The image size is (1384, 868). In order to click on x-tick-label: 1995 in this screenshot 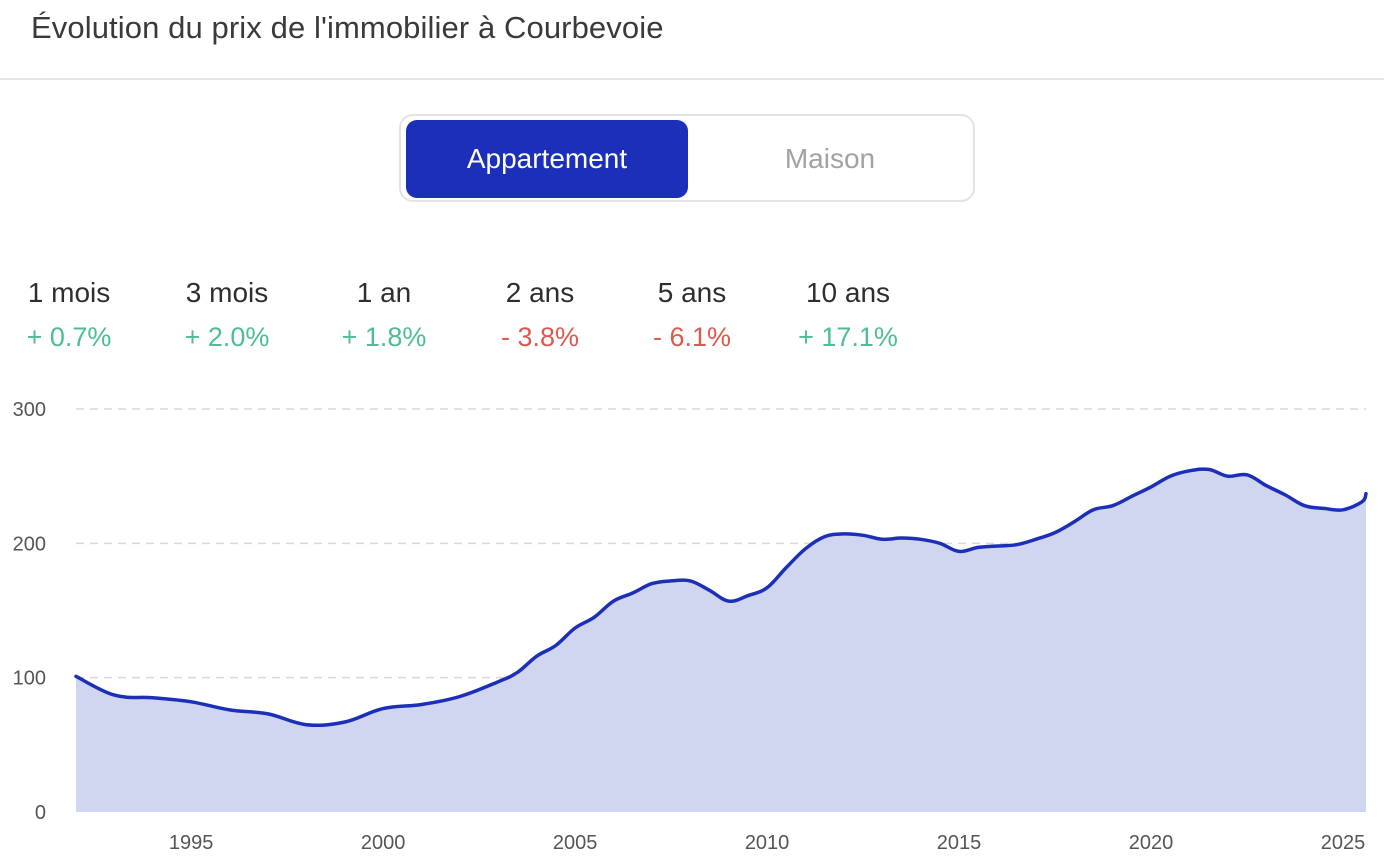, I will do `click(191, 843)`.